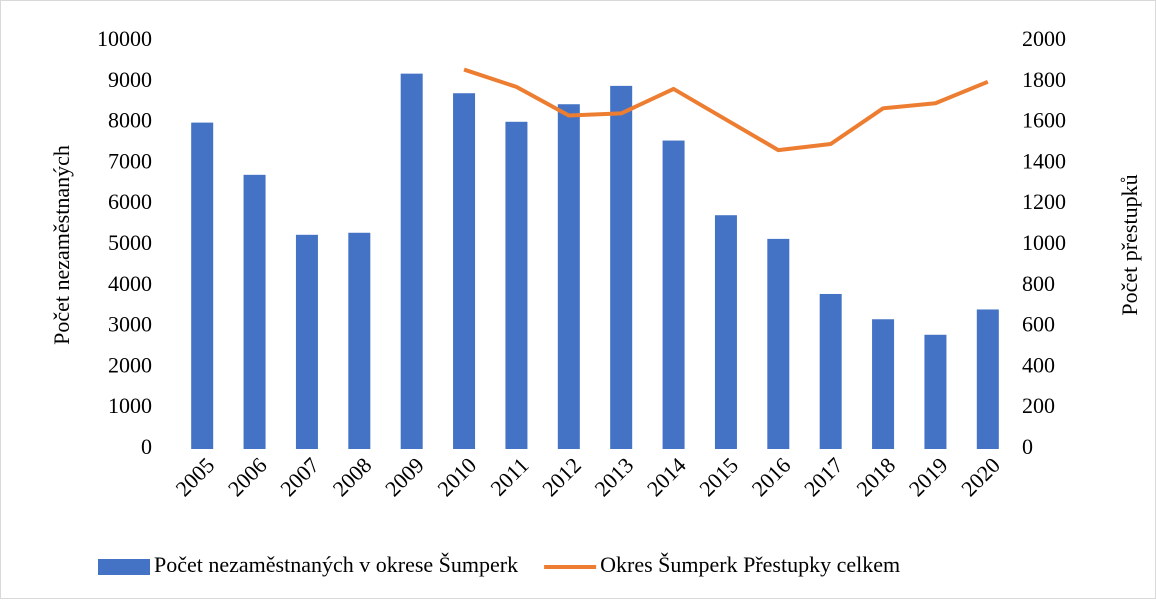 The width and height of the screenshot is (1156, 604). What do you see at coordinates (1044, 120) in the screenshot?
I see `y2-tick-label: 1600` at bounding box center [1044, 120].